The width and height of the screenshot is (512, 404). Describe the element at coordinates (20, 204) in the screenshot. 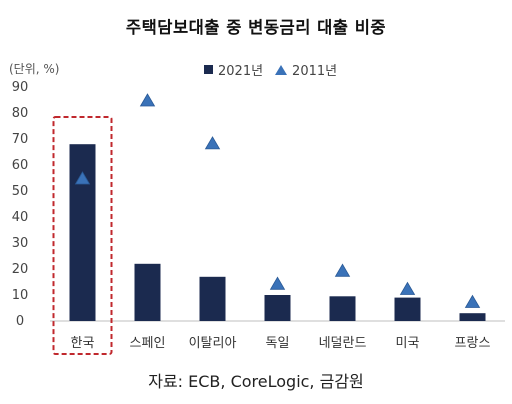

I see `y-axis: 0 10 20 30 40 50 60 70 80 90` at that location.